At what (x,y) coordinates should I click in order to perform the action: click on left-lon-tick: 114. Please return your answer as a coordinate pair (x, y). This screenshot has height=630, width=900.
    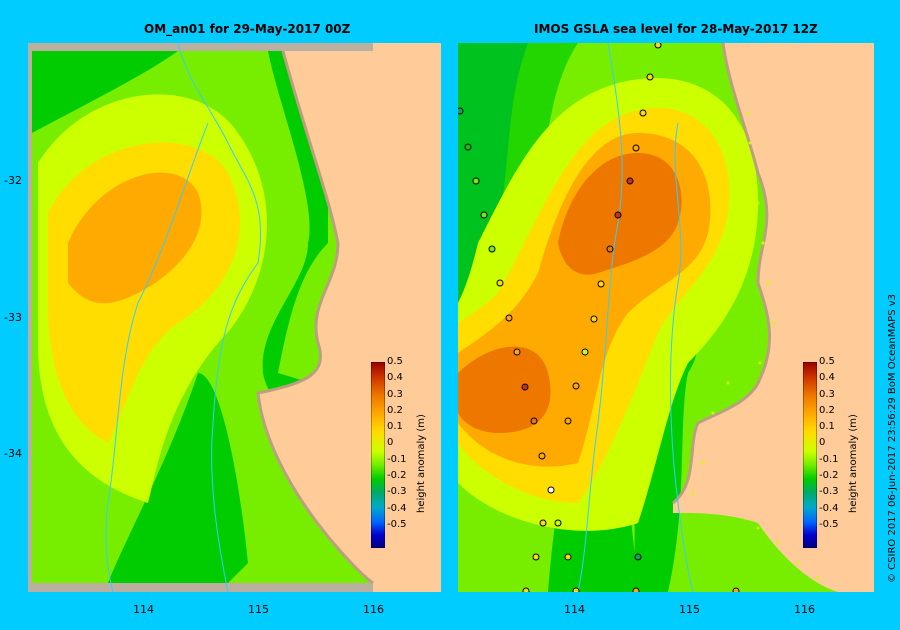
    Looking at the image, I should click on (143, 609).